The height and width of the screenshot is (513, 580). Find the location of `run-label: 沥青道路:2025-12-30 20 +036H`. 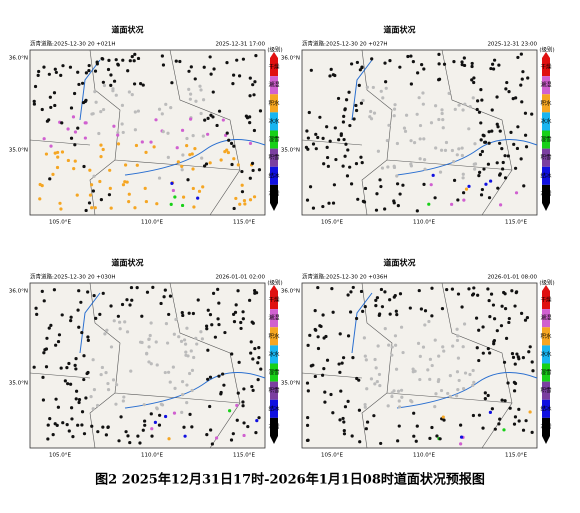

run-label: 沥青道路:2025-12-30 20 +036H is located at coordinates (345, 277).